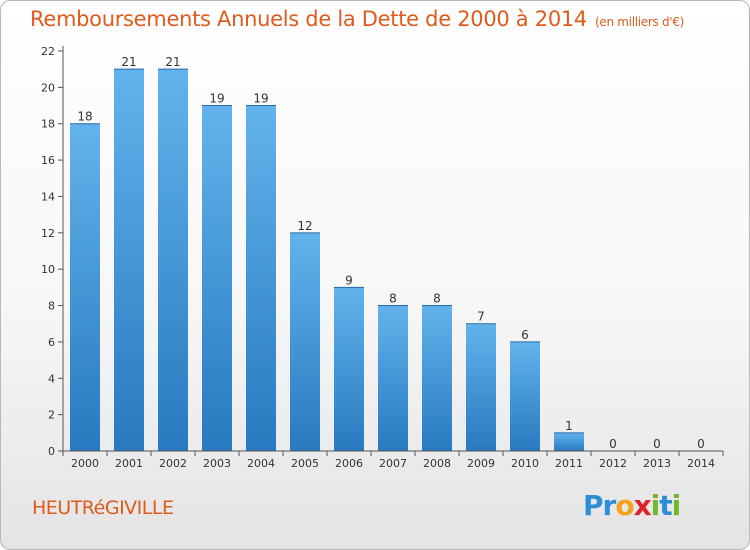 The width and height of the screenshot is (750, 550). What do you see at coordinates (525, 335) in the screenshot?
I see `value-label-2010: 6` at bounding box center [525, 335].